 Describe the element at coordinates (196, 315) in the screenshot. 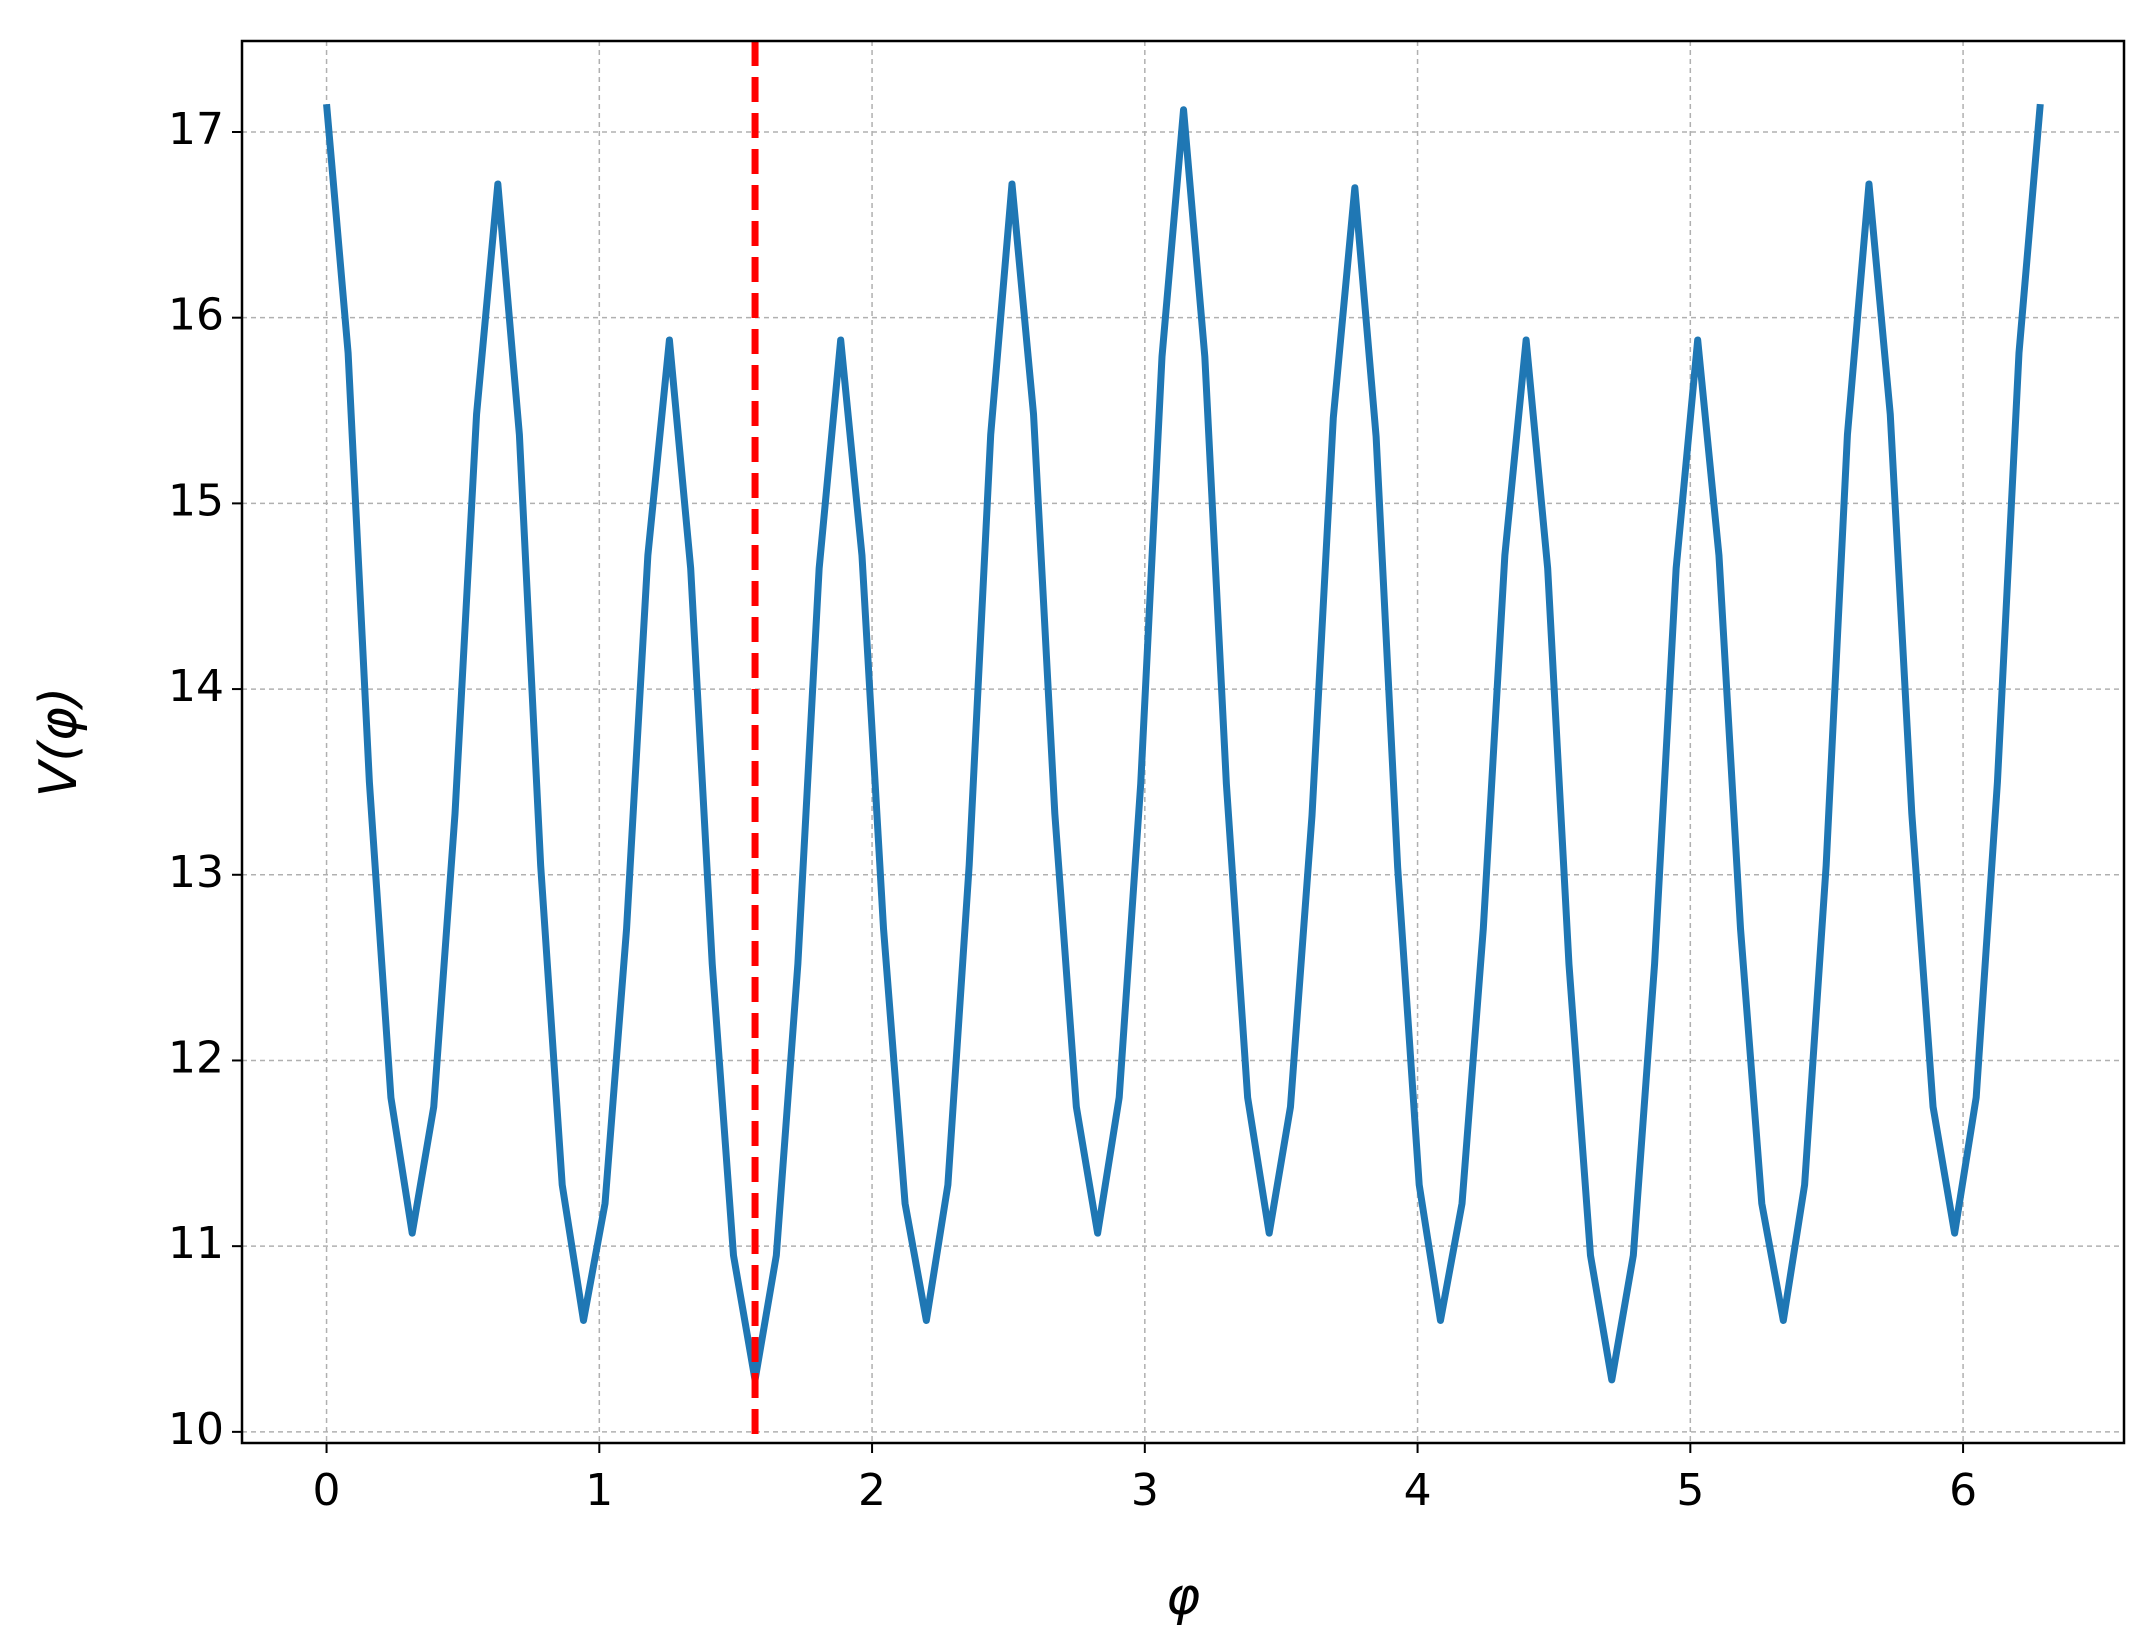

I see `y-tick-label: 16` at that location.